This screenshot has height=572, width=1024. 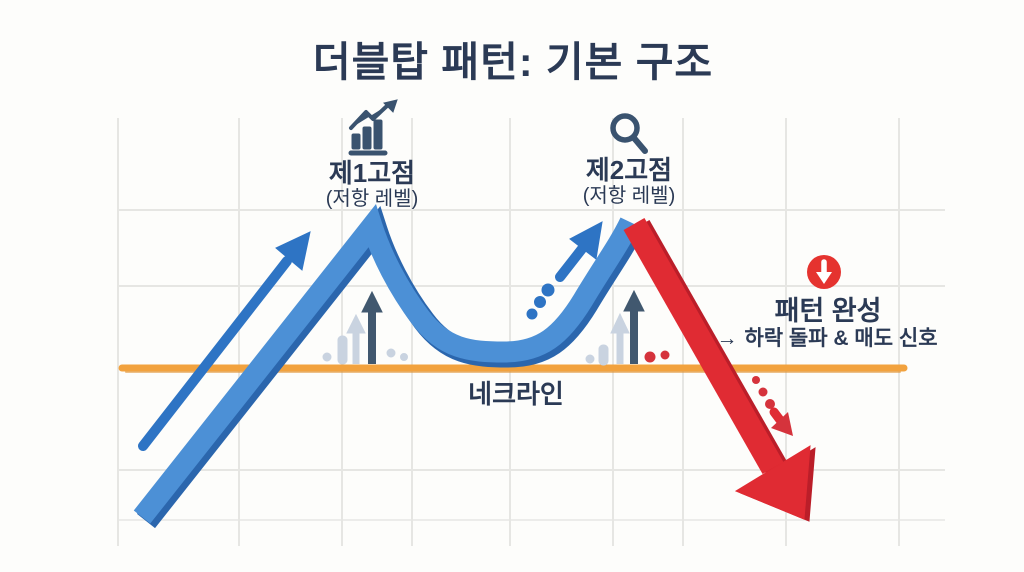 What do you see at coordinates (372, 199) in the screenshot?
I see `peak1-sublabel: (저항 레벨)` at bounding box center [372, 199].